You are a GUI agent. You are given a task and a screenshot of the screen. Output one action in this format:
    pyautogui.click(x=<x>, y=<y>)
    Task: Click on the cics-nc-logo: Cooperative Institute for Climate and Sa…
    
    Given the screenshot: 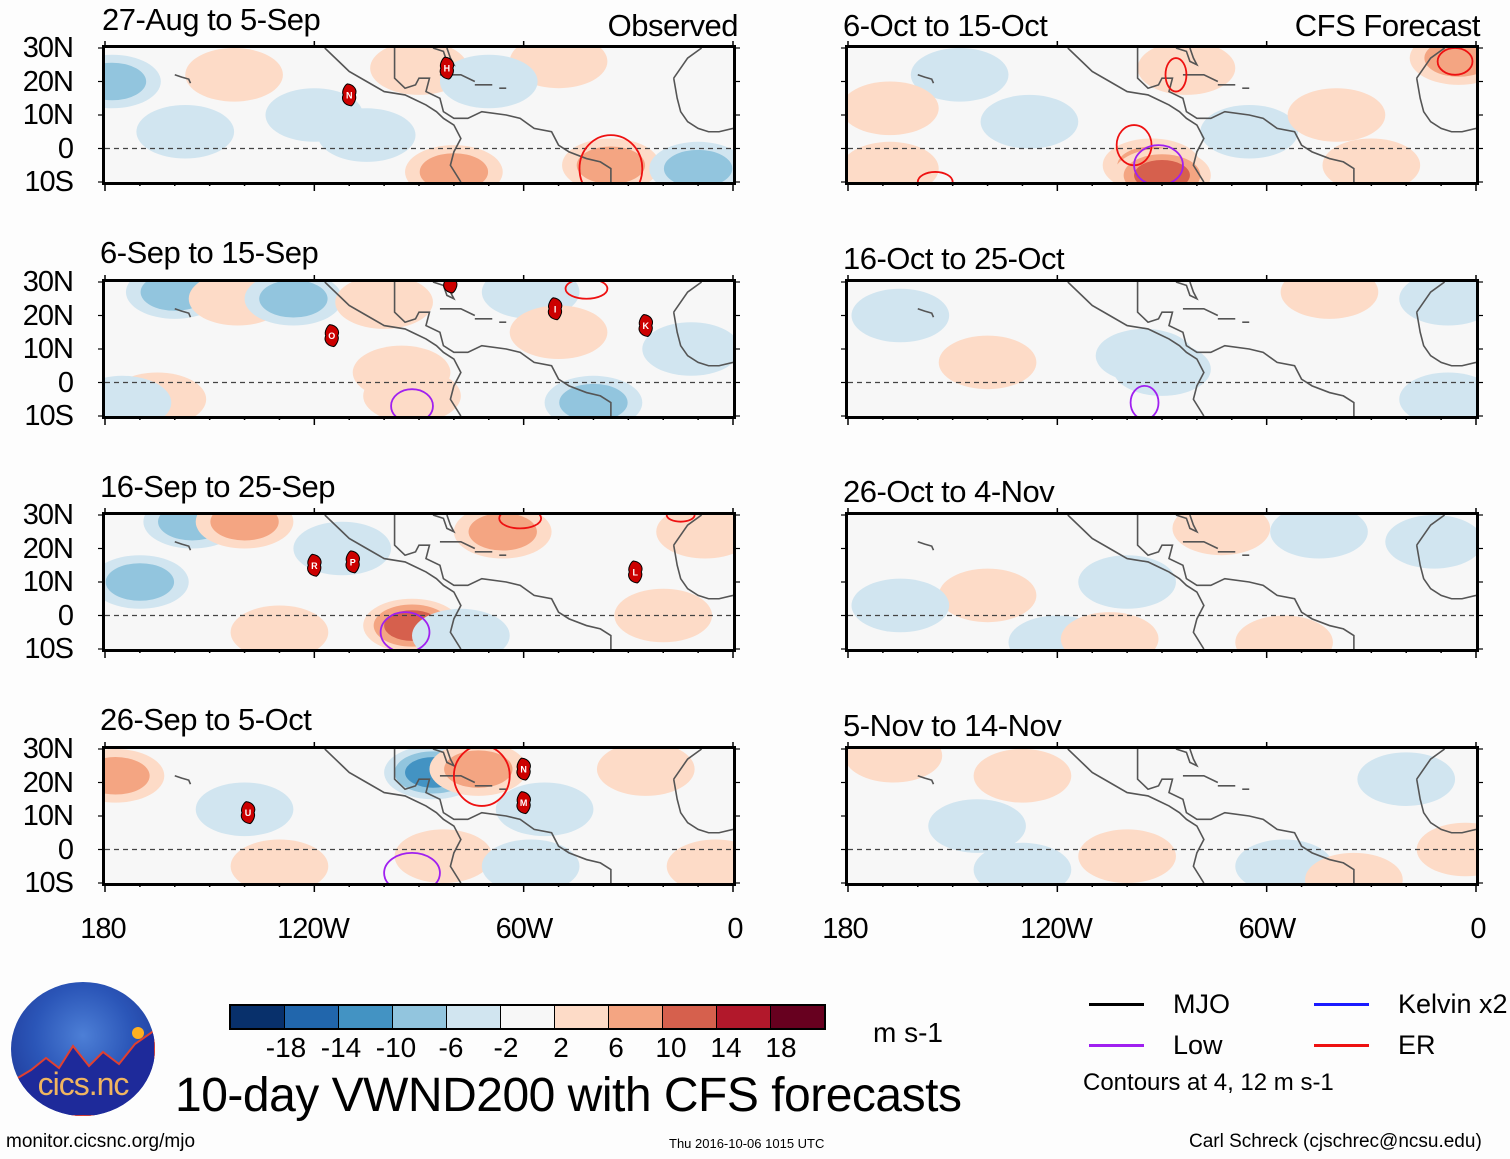 What is the action you would take?
    pyautogui.click(x=83, y=1049)
    